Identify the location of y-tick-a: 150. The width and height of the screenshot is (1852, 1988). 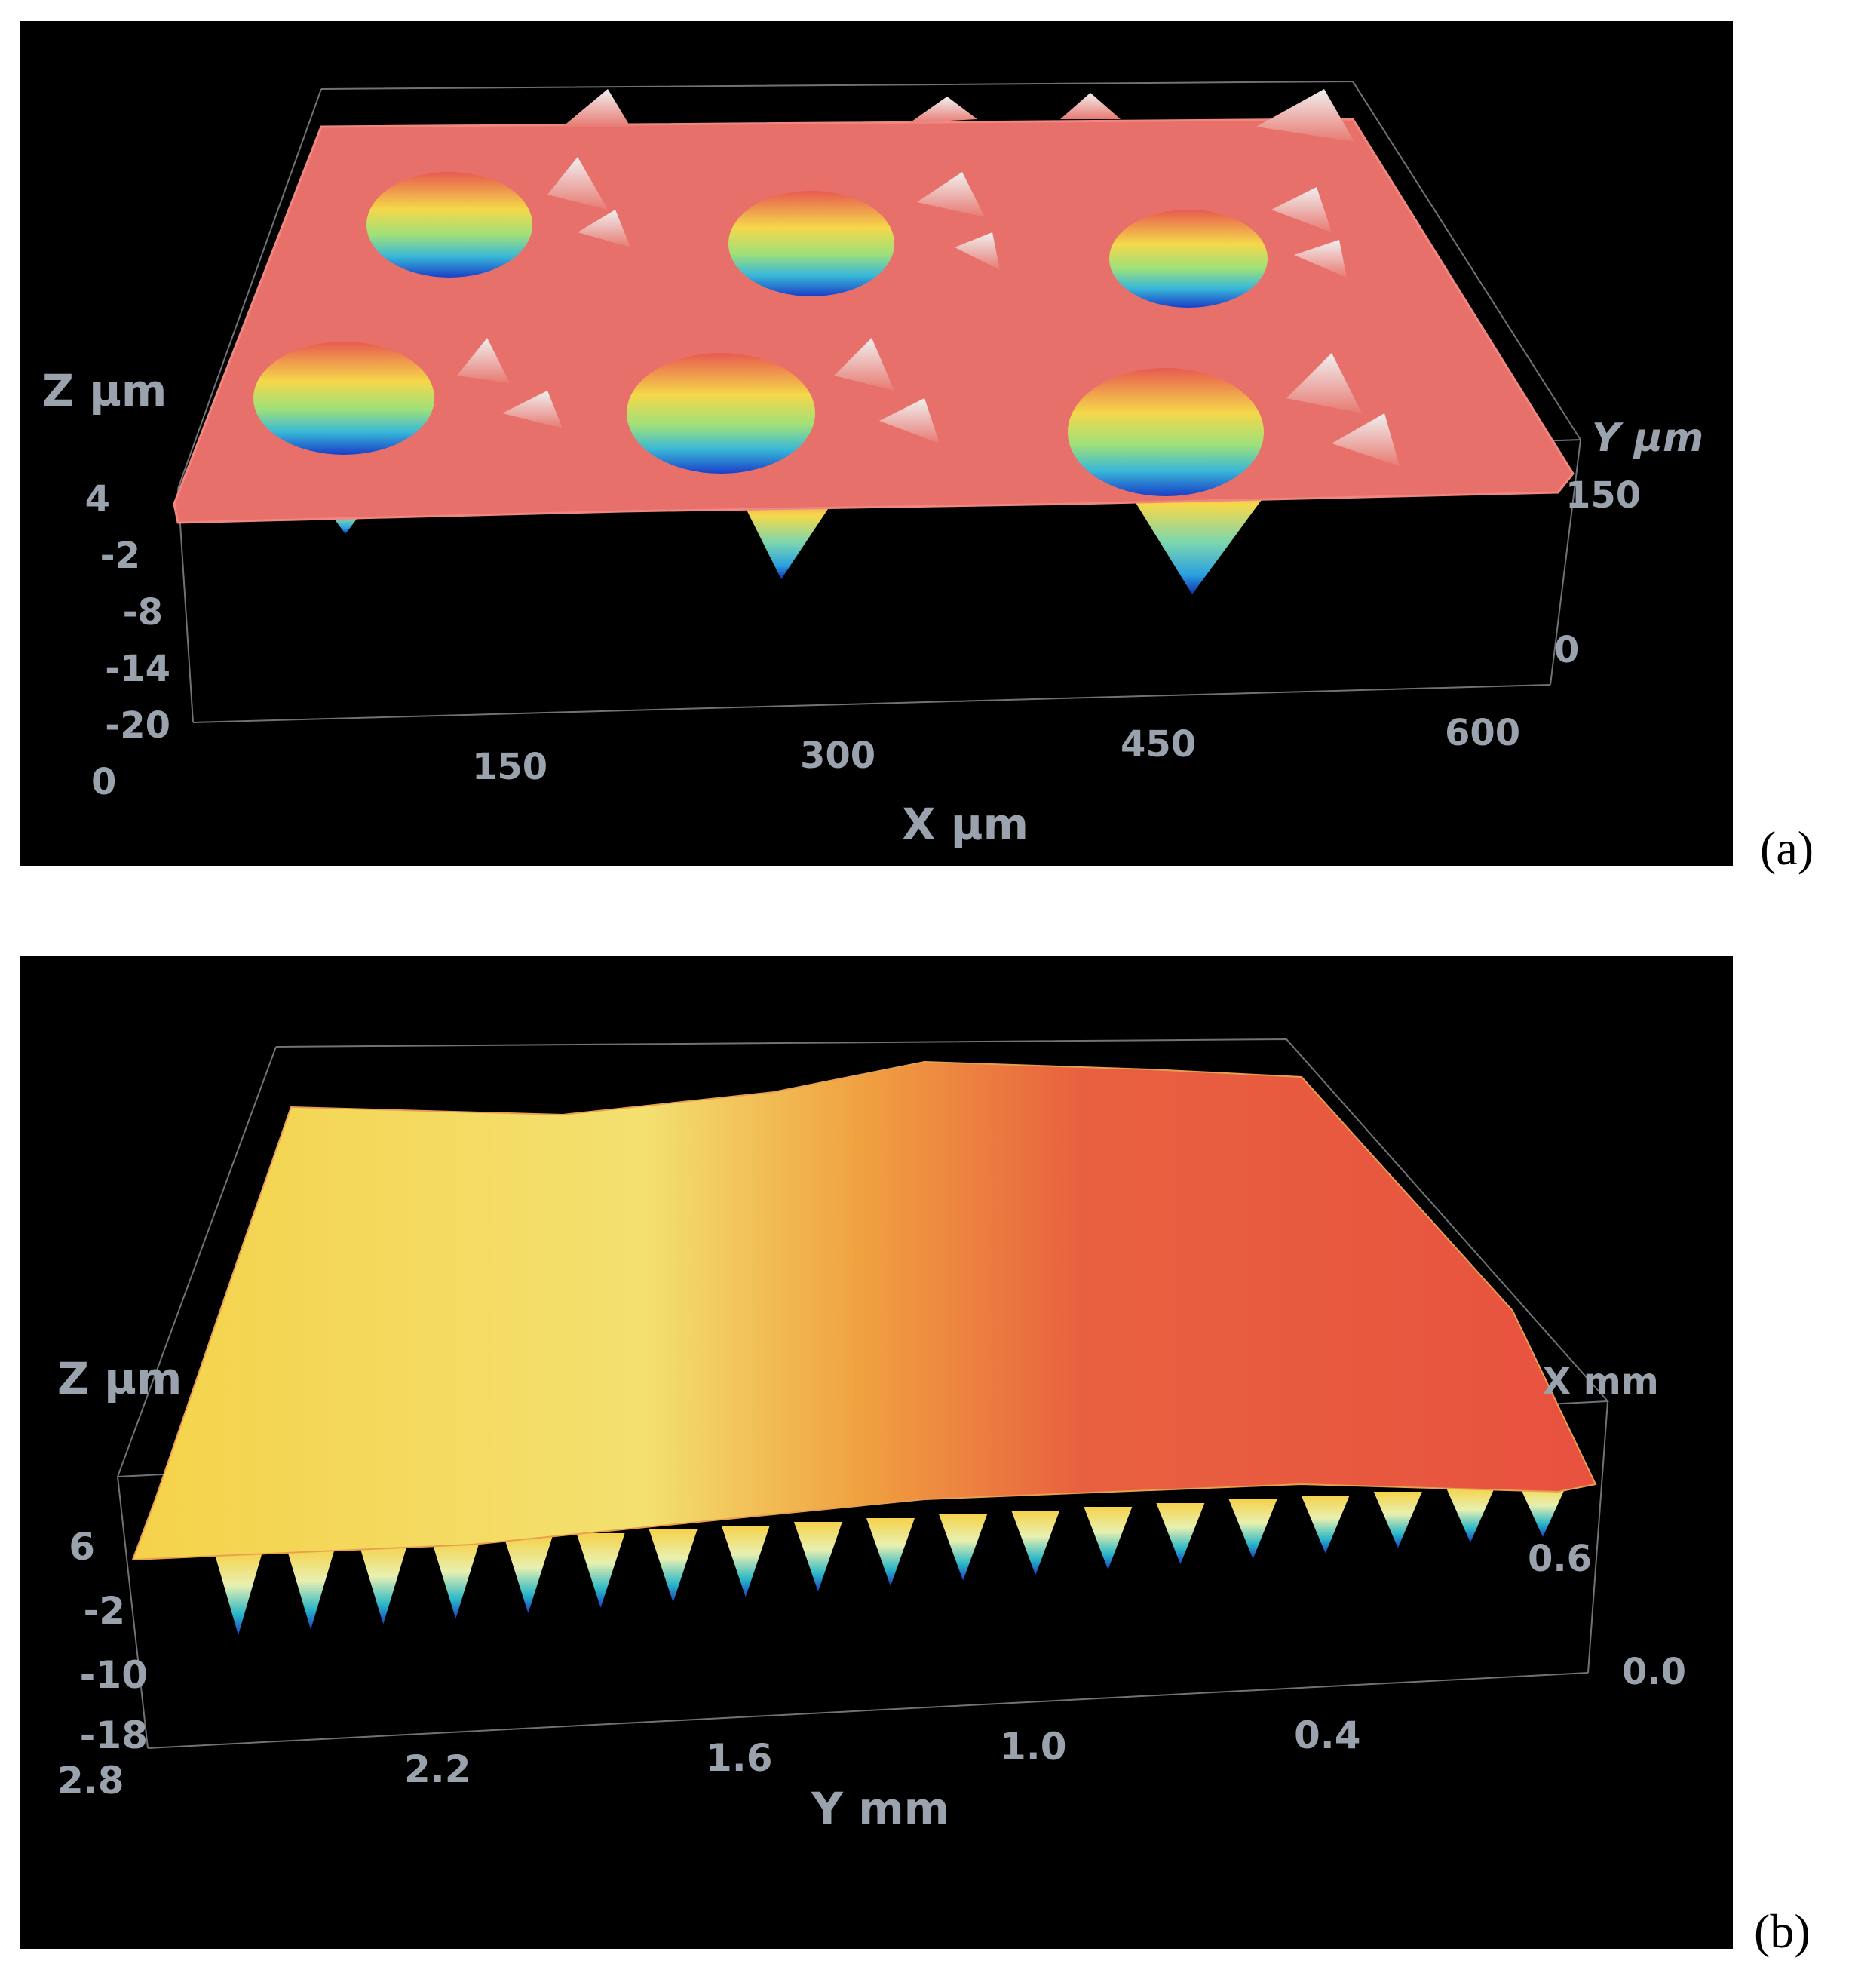
(1603, 495).